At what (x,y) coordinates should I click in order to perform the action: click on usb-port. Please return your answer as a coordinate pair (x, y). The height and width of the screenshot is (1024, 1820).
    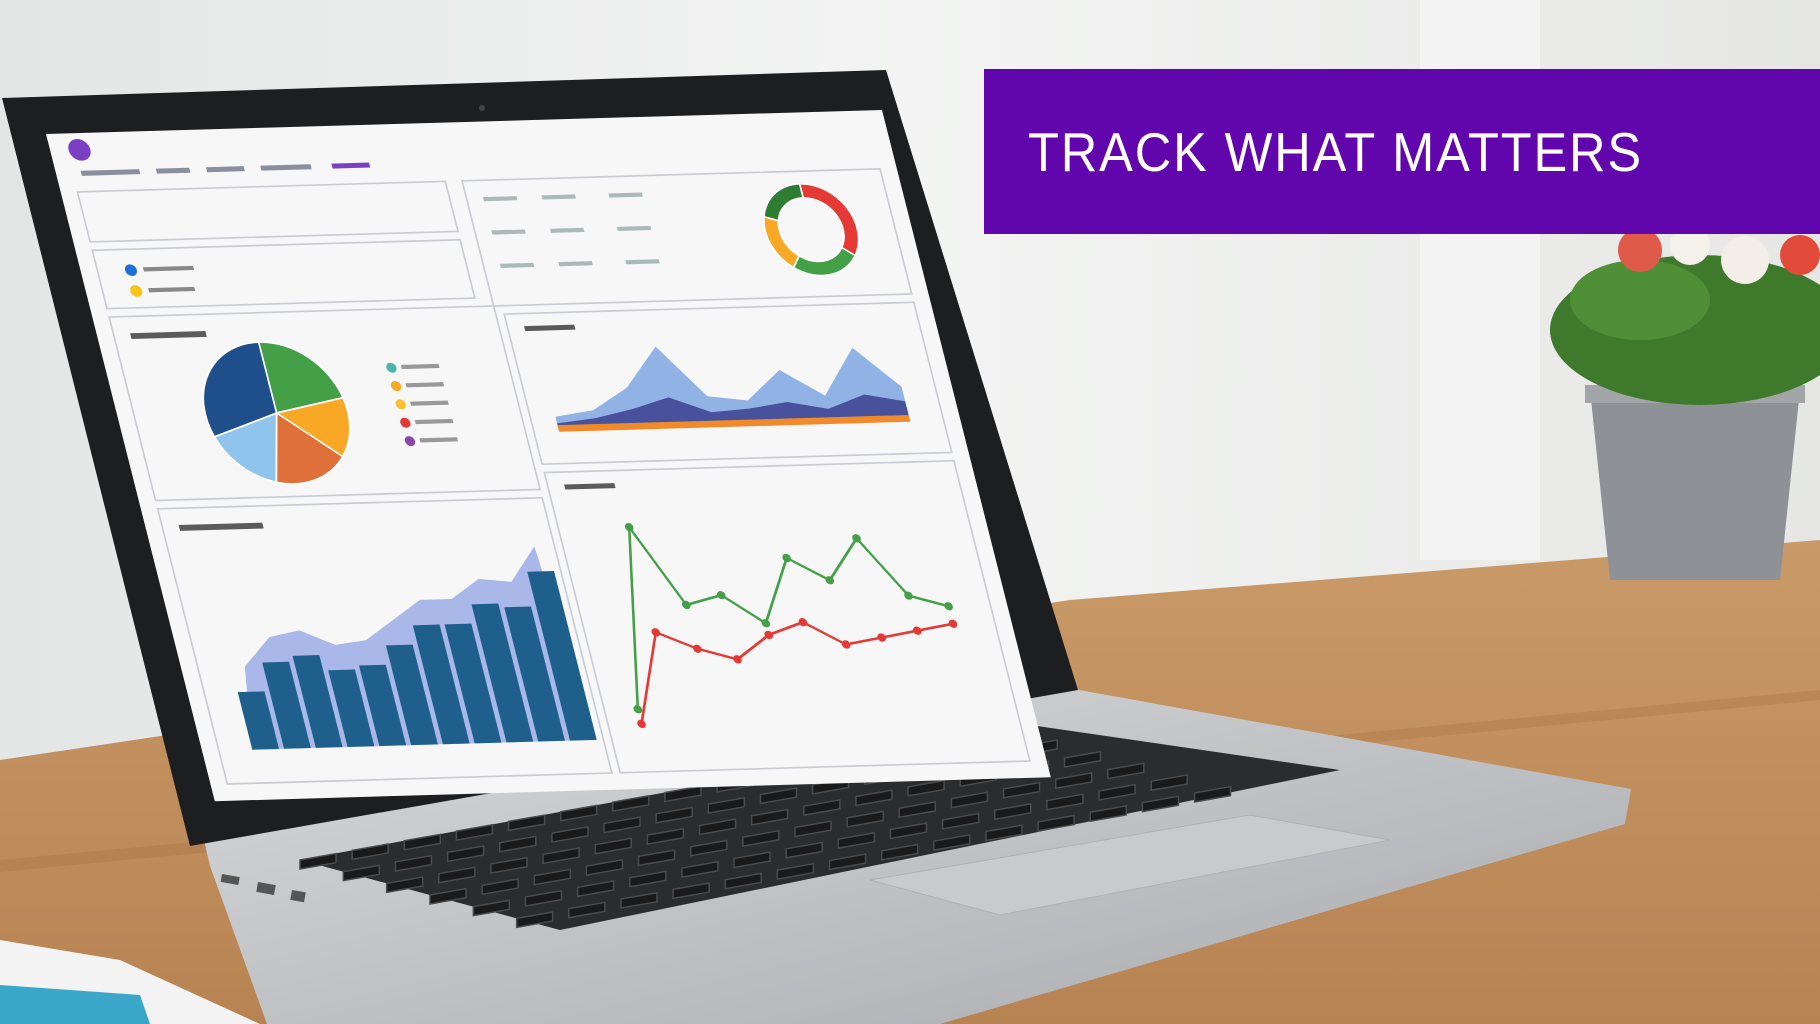
    Looking at the image, I should click on (230, 880).